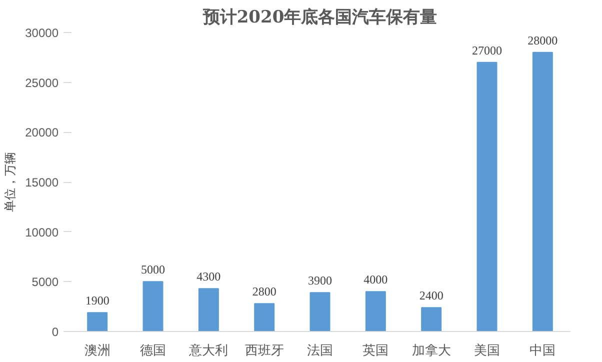 The width and height of the screenshot is (602, 362). Describe the element at coordinates (264, 291) in the screenshot. I see `data-label: 2800` at that location.